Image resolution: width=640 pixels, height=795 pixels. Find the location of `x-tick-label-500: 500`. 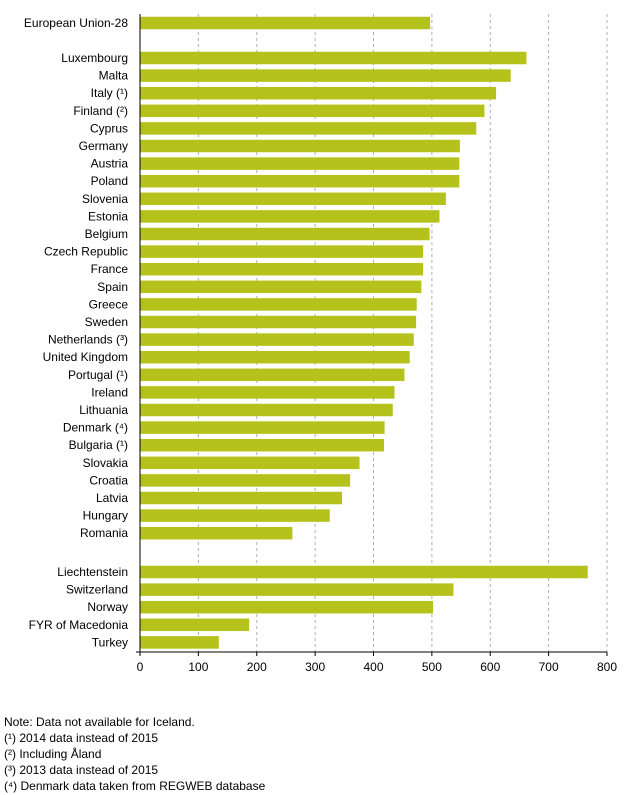

x-tick-label-500: 500 is located at coordinates (432, 667).